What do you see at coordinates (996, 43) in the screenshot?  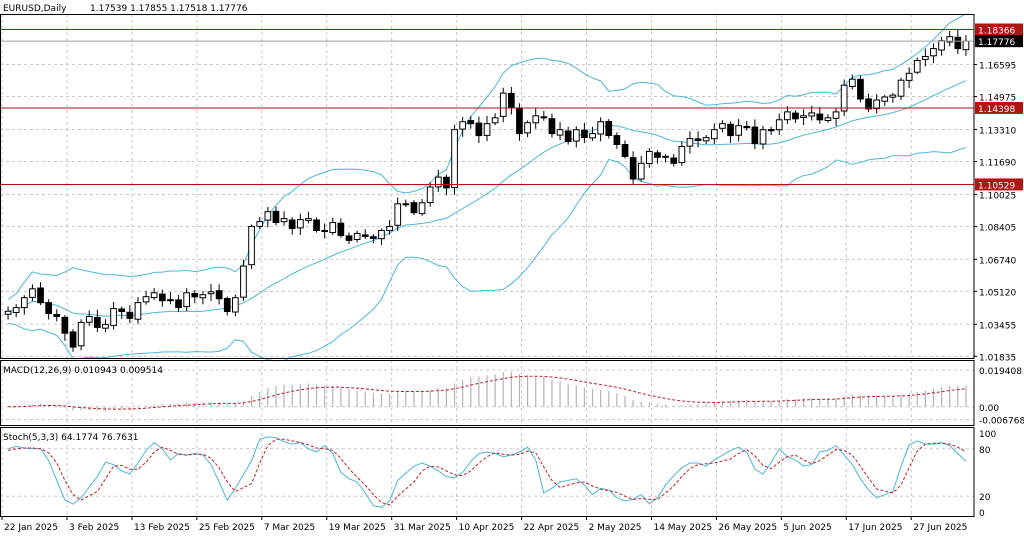 I see `last-price-label: 1.17776` at bounding box center [996, 43].